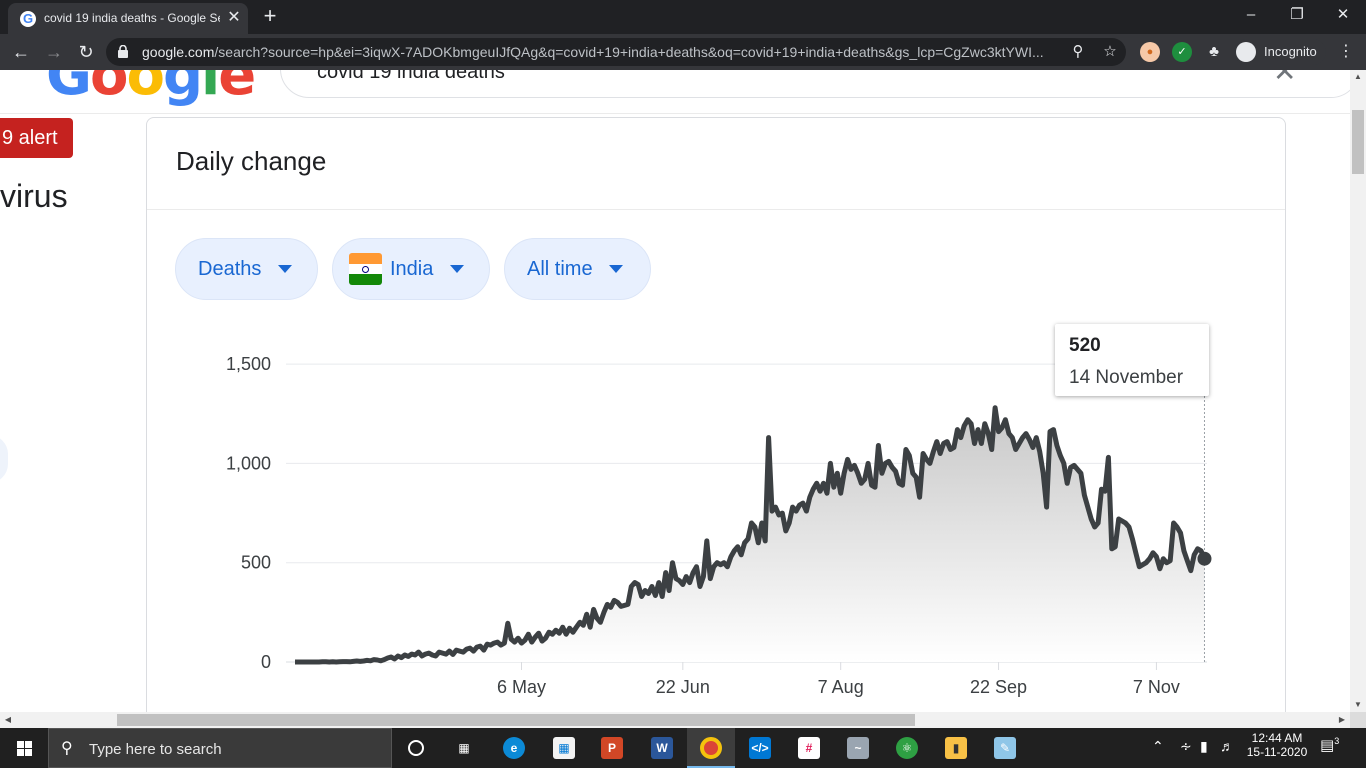  I want to click on battery-icon: ▮, so click(1204, 746).